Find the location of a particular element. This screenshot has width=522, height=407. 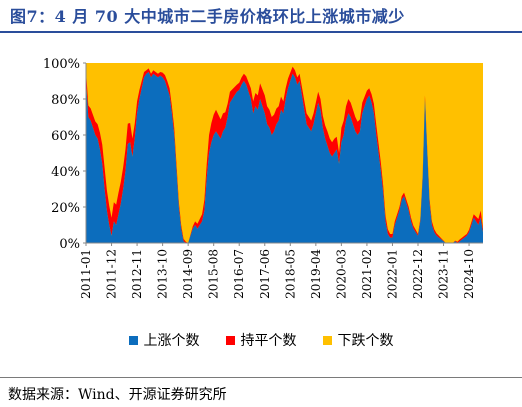

x-tick-label: 2022-12 is located at coordinates (418, 274).